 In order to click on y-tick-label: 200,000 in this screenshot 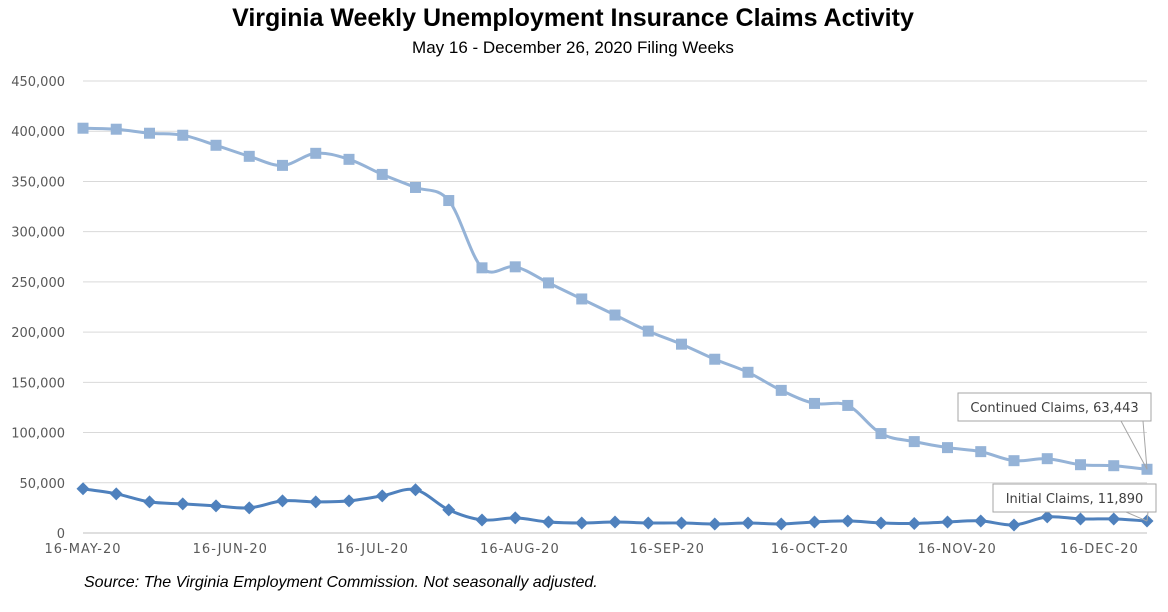, I will do `click(38, 333)`.